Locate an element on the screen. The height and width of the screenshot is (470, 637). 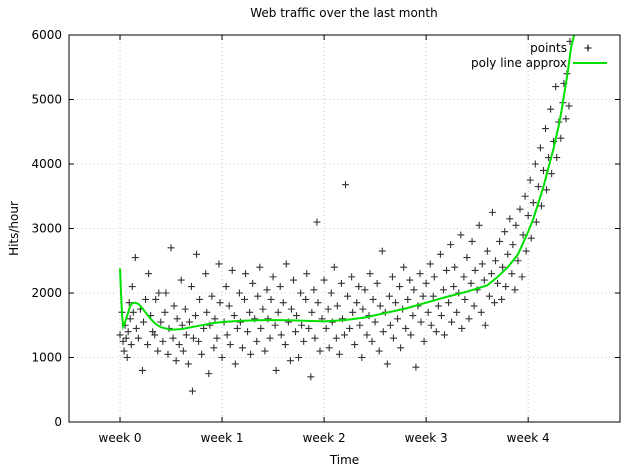
y-tick-label: 2000 is located at coordinates (46, 293).